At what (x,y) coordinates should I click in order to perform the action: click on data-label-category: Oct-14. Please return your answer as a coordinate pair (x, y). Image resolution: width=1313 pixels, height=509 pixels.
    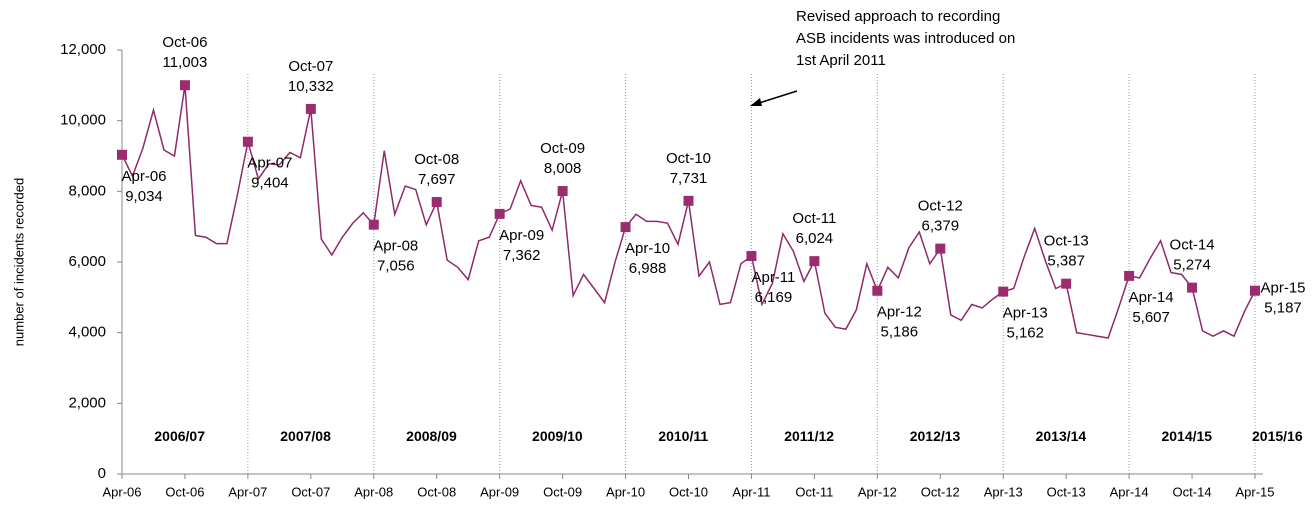
    Looking at the image, I should click on (1192, 245).